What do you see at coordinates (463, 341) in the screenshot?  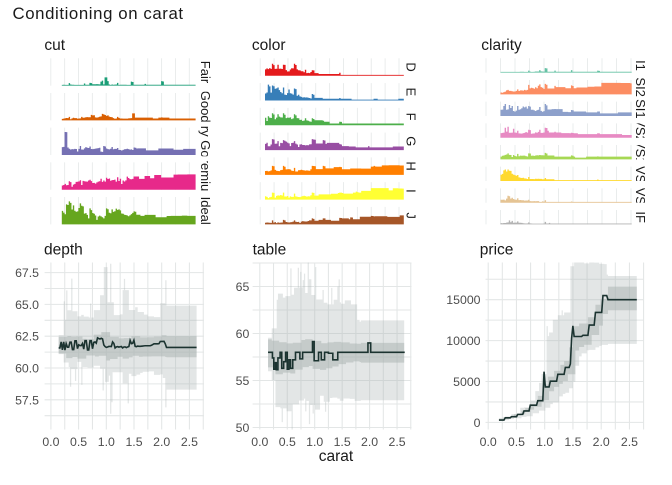 I see `svg-text: 10000` at bounding box center [463, 341].